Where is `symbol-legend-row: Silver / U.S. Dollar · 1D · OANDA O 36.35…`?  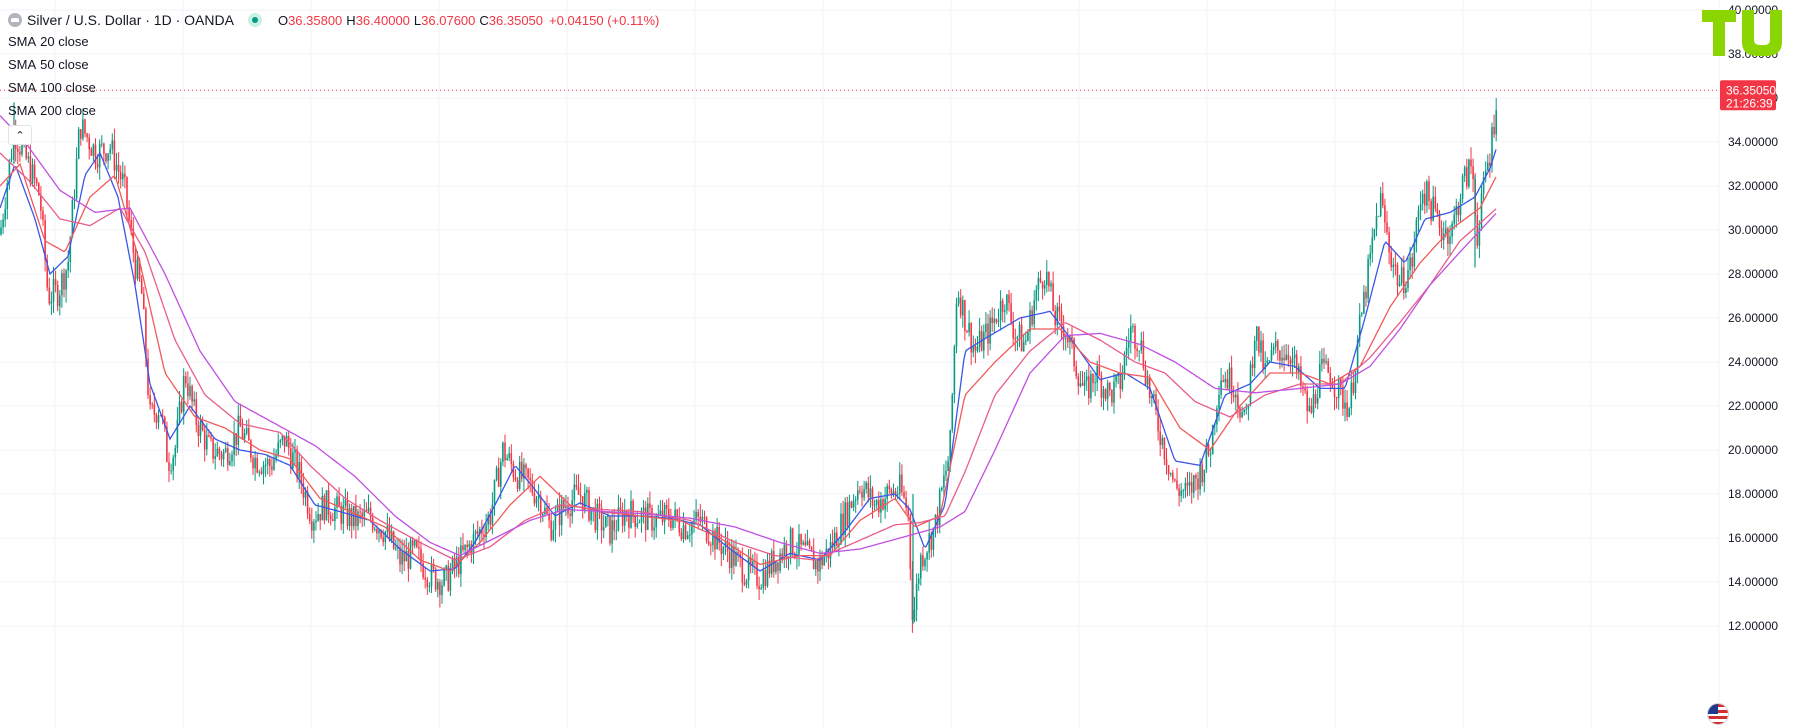 symbol-legend-row: Silver / U.S. Dollar · 1D · OANDA O 36.35… is located at coordinates (333, 20).